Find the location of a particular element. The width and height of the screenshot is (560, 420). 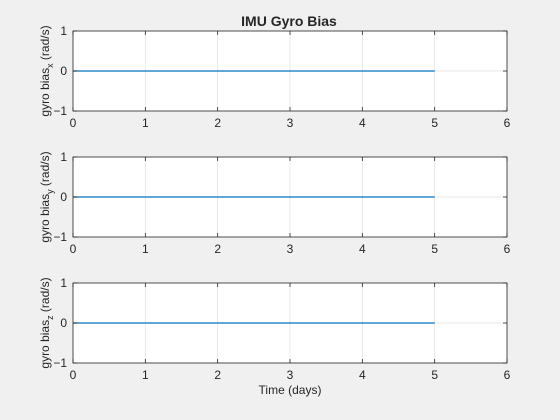

x-axis-label: Time (days) is located at coordinates (290, 390).